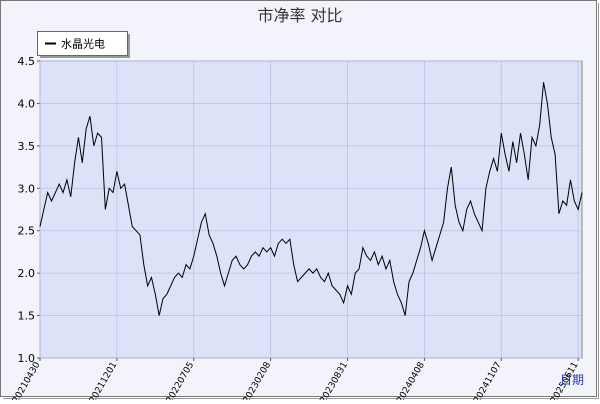  Describe the element at coordinates (27, 316) in the screenshot. I see `y-tick-label: 1.5` at that location.